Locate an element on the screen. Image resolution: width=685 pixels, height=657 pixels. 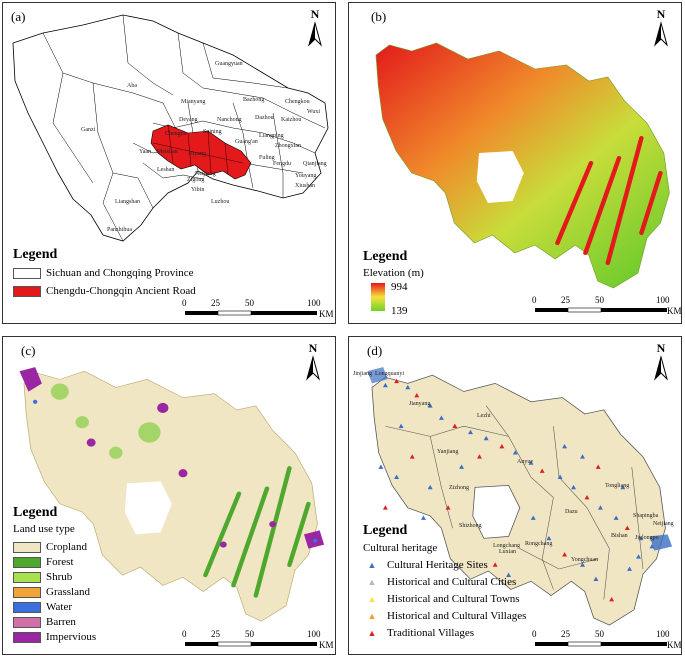
place-label: Longquanyi is located at coordinates (389, 374).